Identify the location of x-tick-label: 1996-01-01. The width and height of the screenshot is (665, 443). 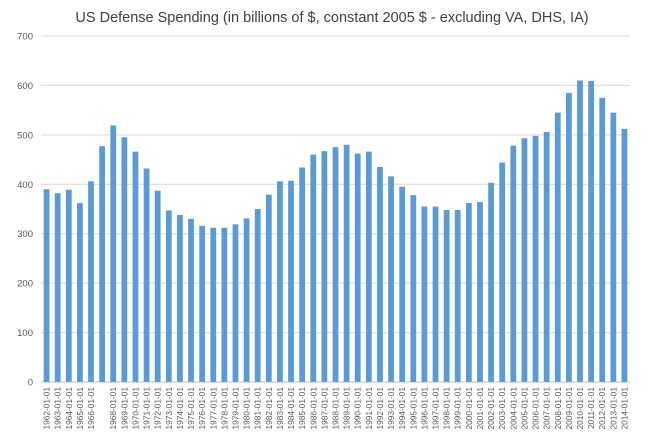
(424, 408).